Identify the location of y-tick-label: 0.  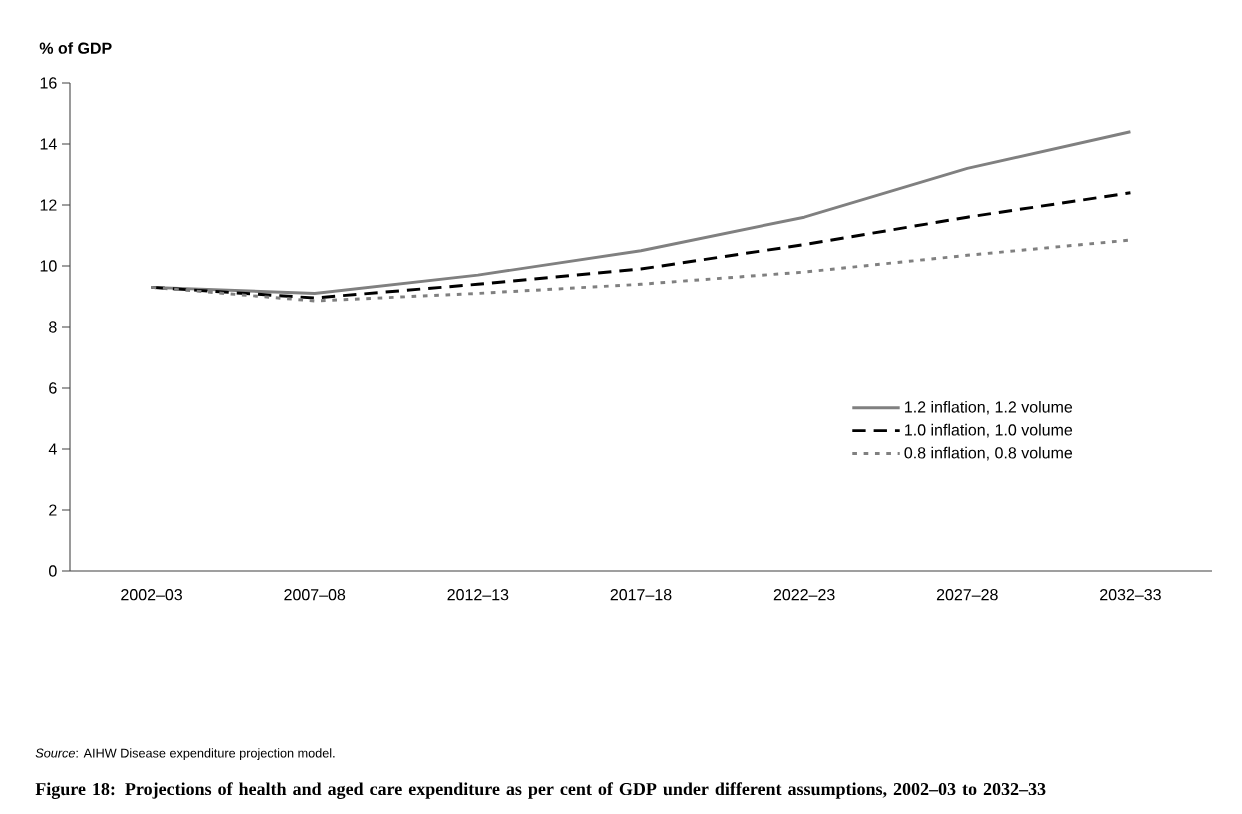
(53, 571).